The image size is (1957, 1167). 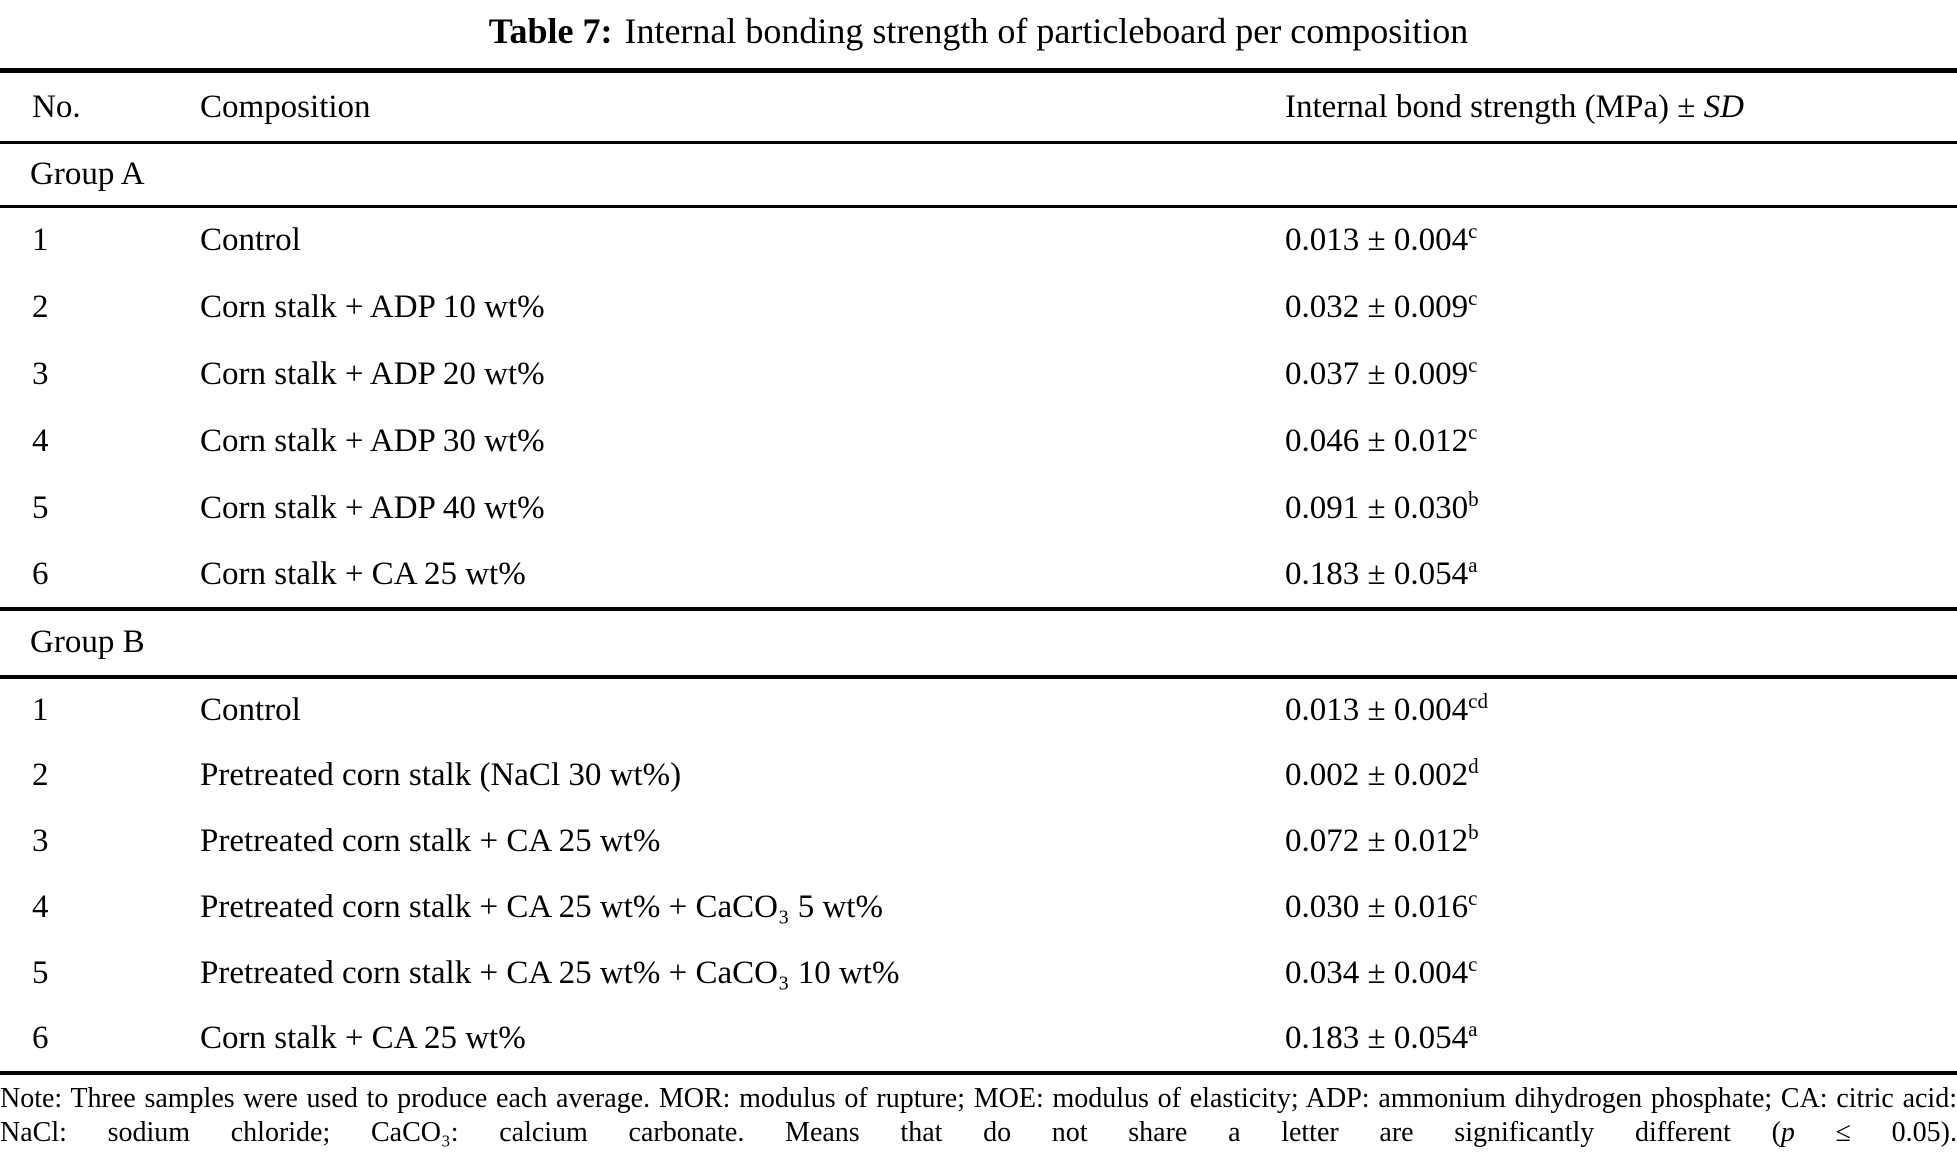 I want to click on table-row: 2 Corn stalk + ADP 10 wt% 0.032 ± 0.009c, so click(x=978, y=307).